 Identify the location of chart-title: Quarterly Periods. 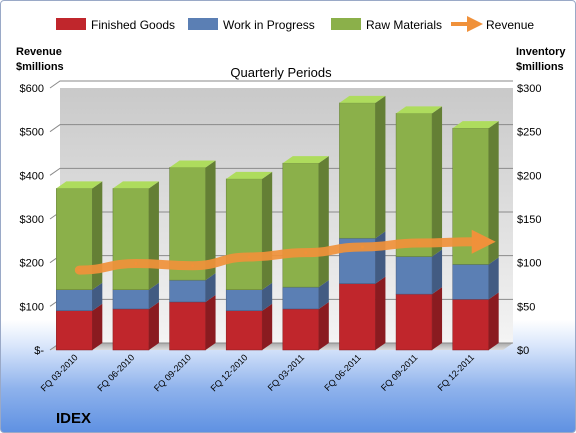
(281, 72).